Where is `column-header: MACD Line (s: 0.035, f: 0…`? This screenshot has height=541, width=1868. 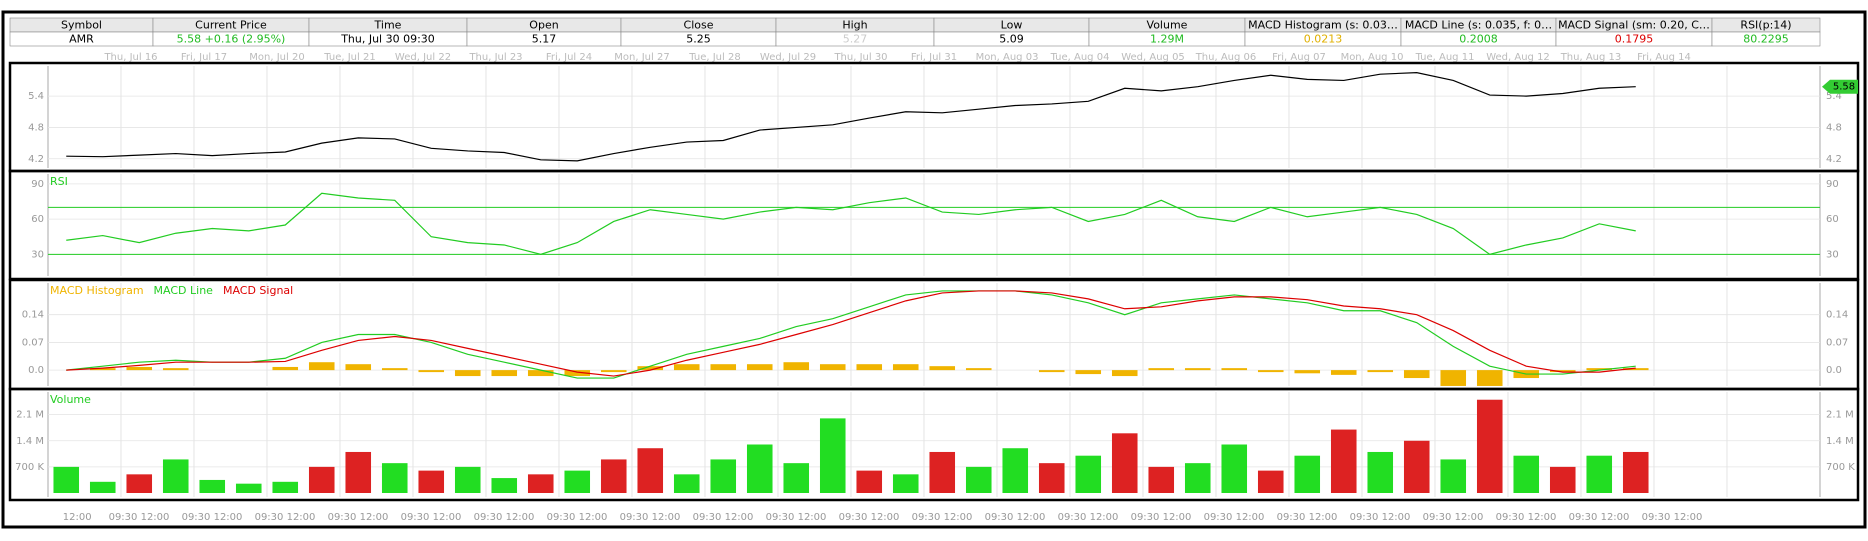 column-header: MACD Line (s: 0.035, f: 0… is located at coordinates (1478, 25).